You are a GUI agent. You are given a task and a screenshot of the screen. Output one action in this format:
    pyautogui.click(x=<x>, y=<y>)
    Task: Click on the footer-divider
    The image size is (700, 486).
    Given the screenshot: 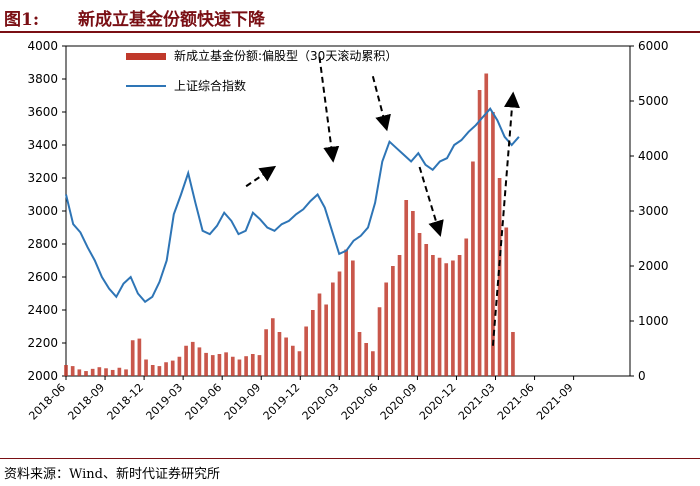 What is the action you would take?
    pyautogui.click(x=350, y=458)
    